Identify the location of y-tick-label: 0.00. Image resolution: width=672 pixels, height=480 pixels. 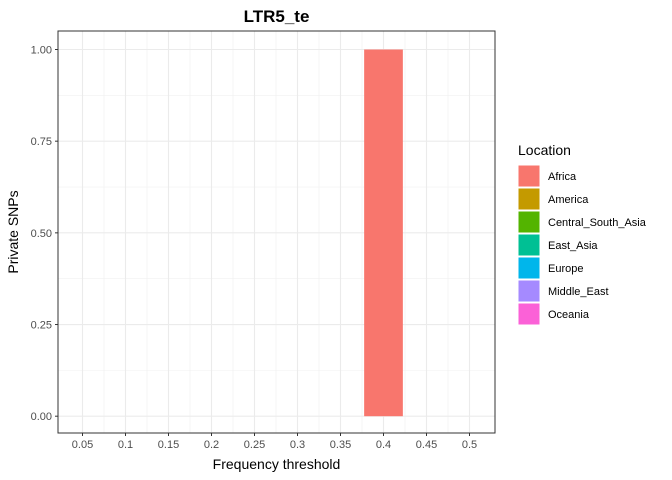
(41, 417).